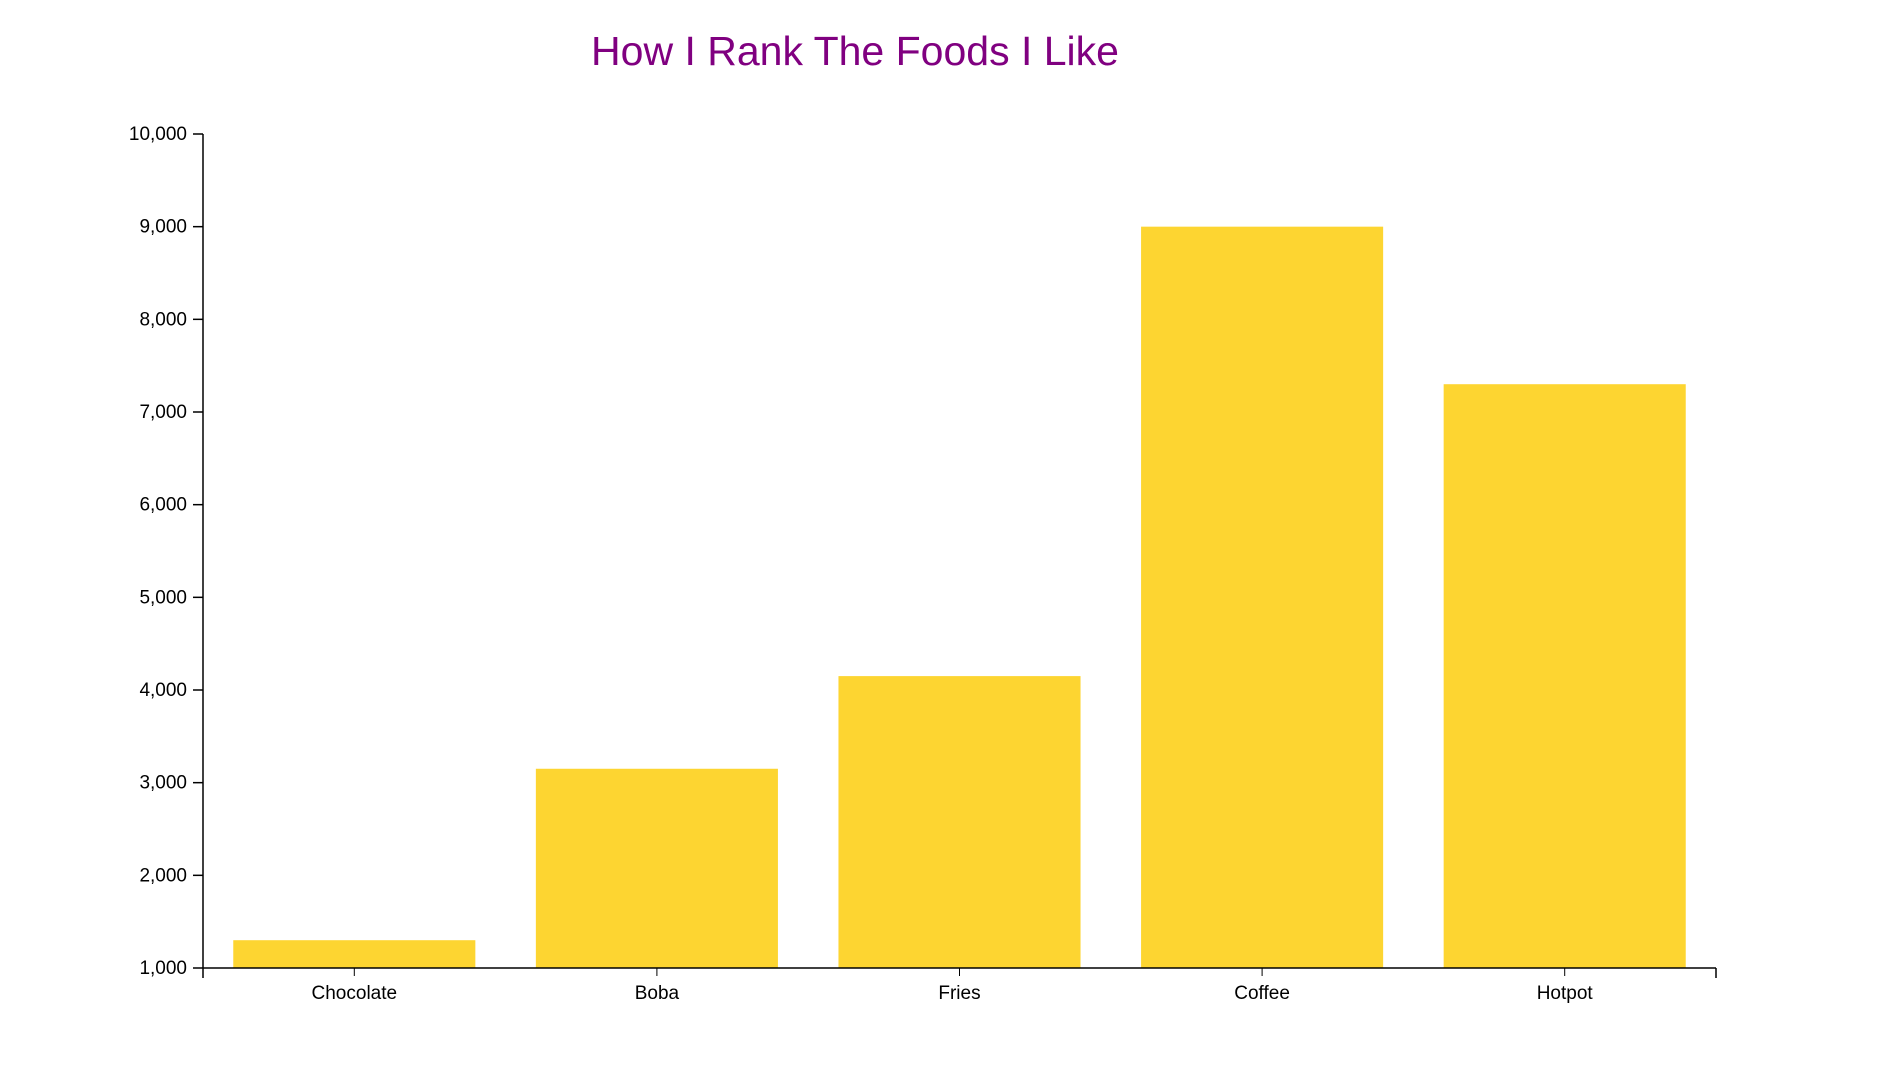  Describe the element at coordinates (163, 227) in the screenshot. I see `y-tick-label: 9,000` at that location.